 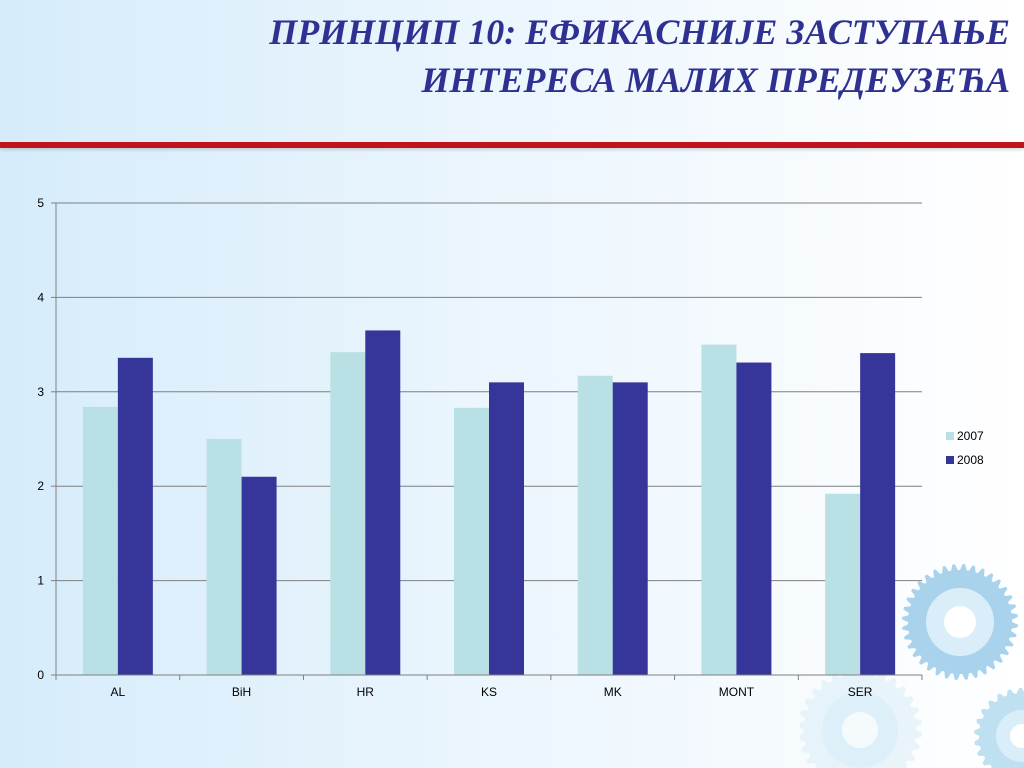 I want to click on y-tick-label: 0, so click(x=40, y=675).